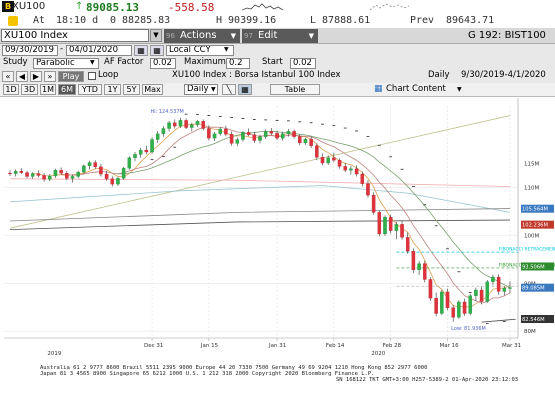 The image size is (555, 400). Describe the element at coordinates (229, 89) in the screenshot. I see `line-tool-icon: ╲` at that location.